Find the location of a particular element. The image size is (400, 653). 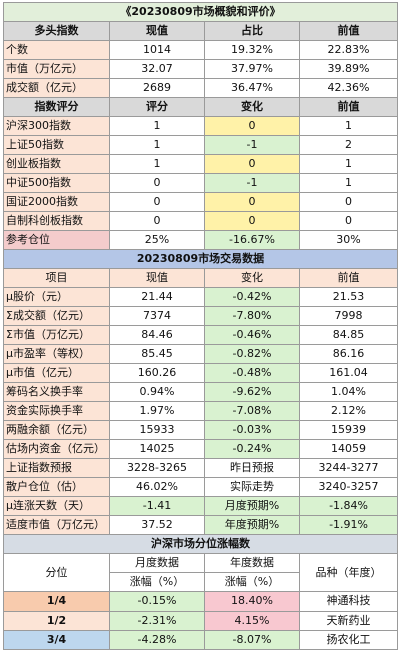

value-cell: 1014 is located at coordinates (157, 50).